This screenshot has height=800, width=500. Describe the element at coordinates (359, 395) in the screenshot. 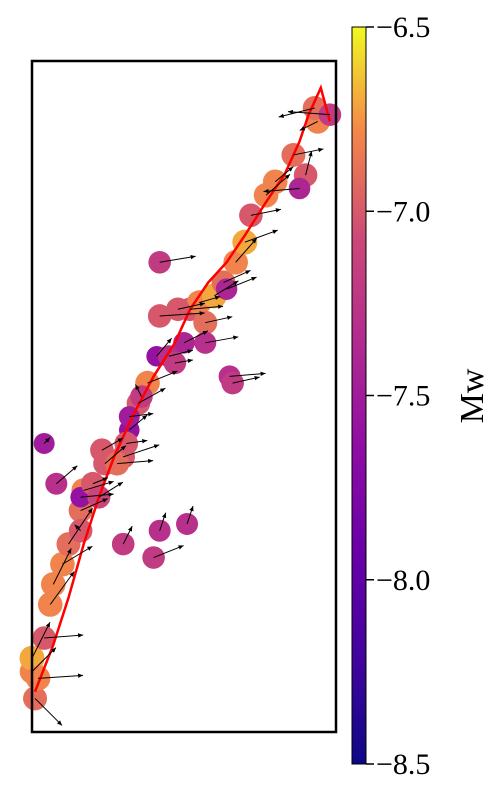

I see `colorbar` at that location.